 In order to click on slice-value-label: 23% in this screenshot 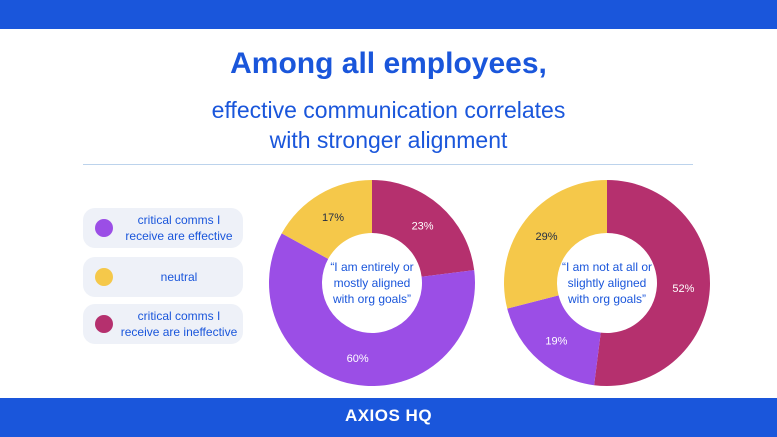, I will do `click(423, 227)`.